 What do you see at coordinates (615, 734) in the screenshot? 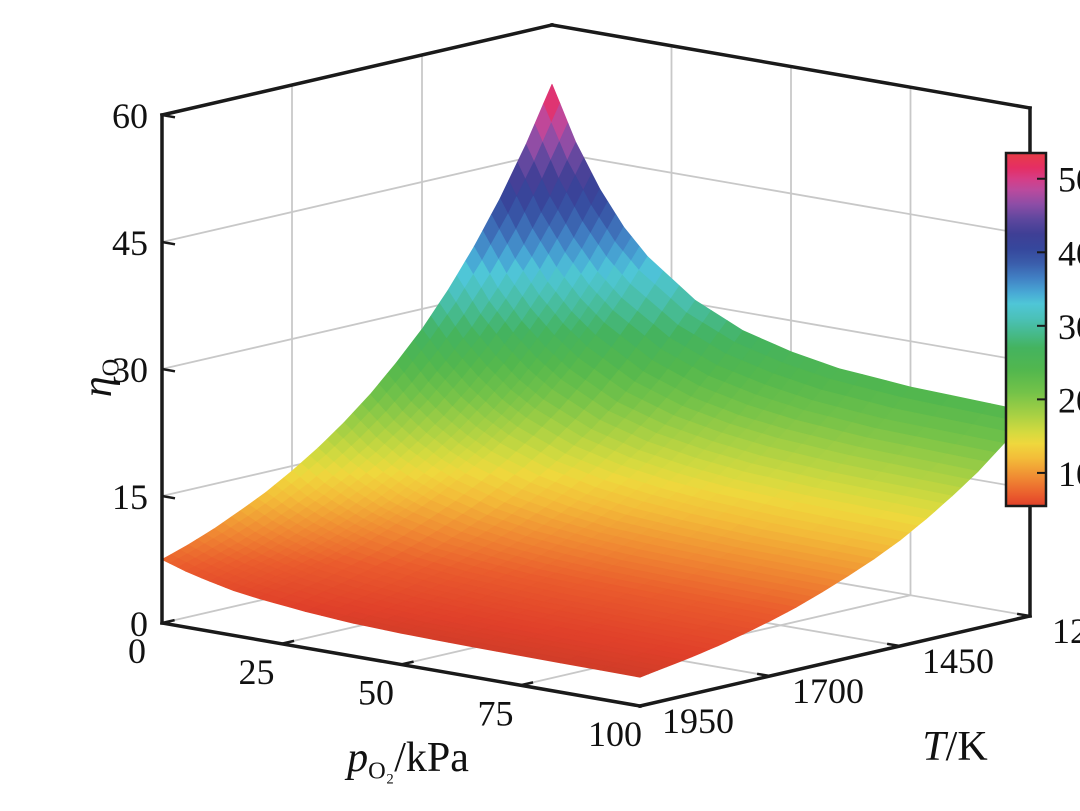
I see `svg-text: 100` at bounding box center [615, 734].